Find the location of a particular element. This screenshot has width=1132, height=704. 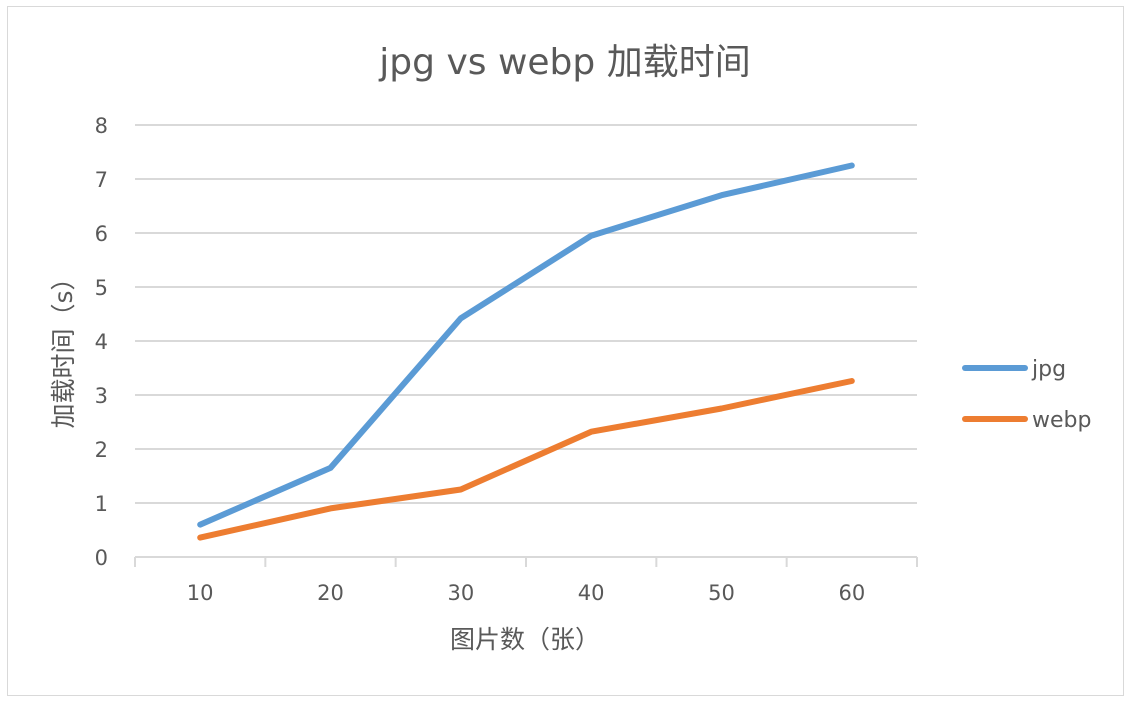

y-tick-label: 3 is located at coordinates (101, 396).